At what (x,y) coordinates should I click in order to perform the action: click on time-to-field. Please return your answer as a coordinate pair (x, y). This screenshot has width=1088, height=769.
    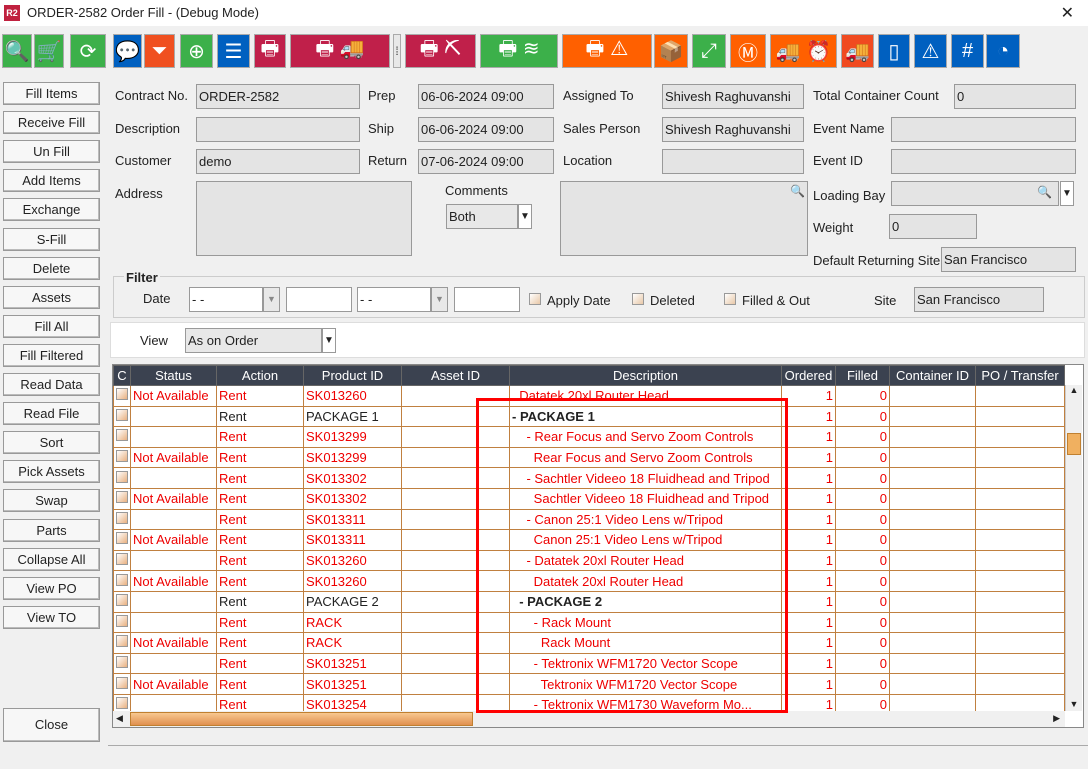
    Looking at the image, I should click on (487, 299).